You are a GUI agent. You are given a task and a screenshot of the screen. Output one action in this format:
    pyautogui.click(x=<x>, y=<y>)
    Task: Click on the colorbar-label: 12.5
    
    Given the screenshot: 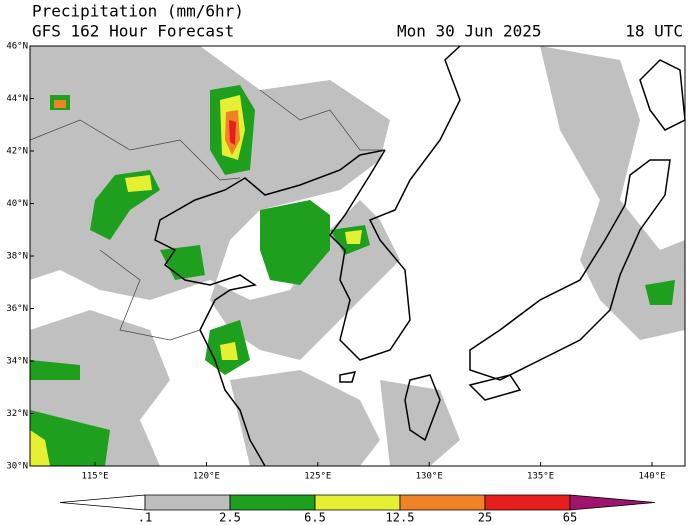 What is the action you would take?
    pyautogui.click(x=400, y=518)
    